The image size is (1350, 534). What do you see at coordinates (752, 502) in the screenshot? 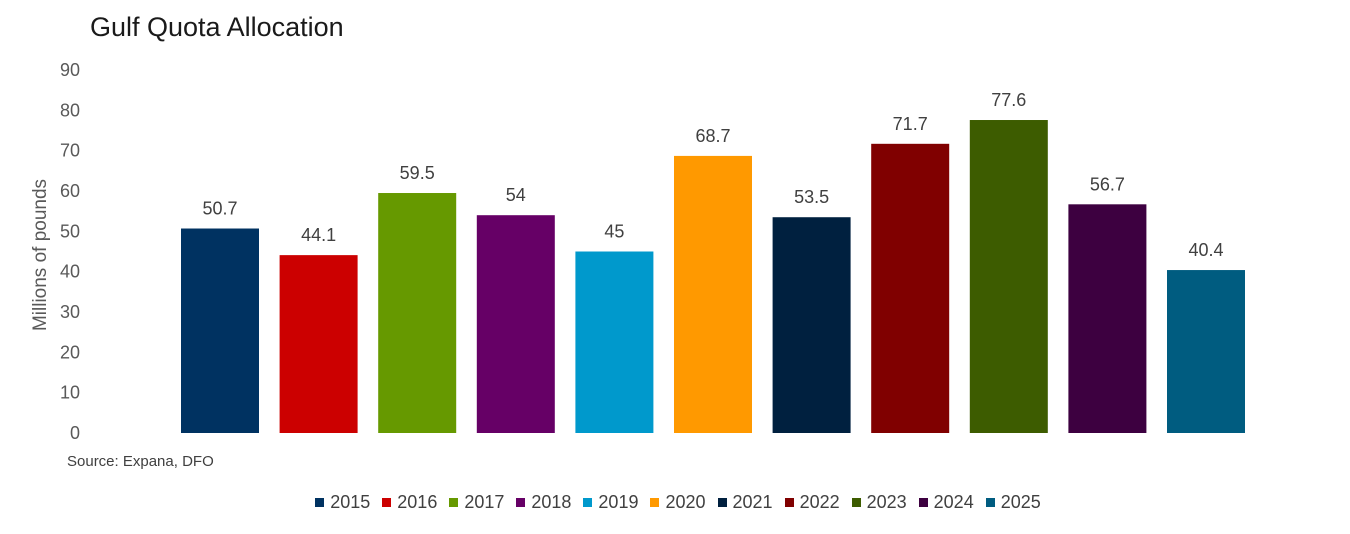
I see `legend-label: 2021` at bounding box center [752, 502].